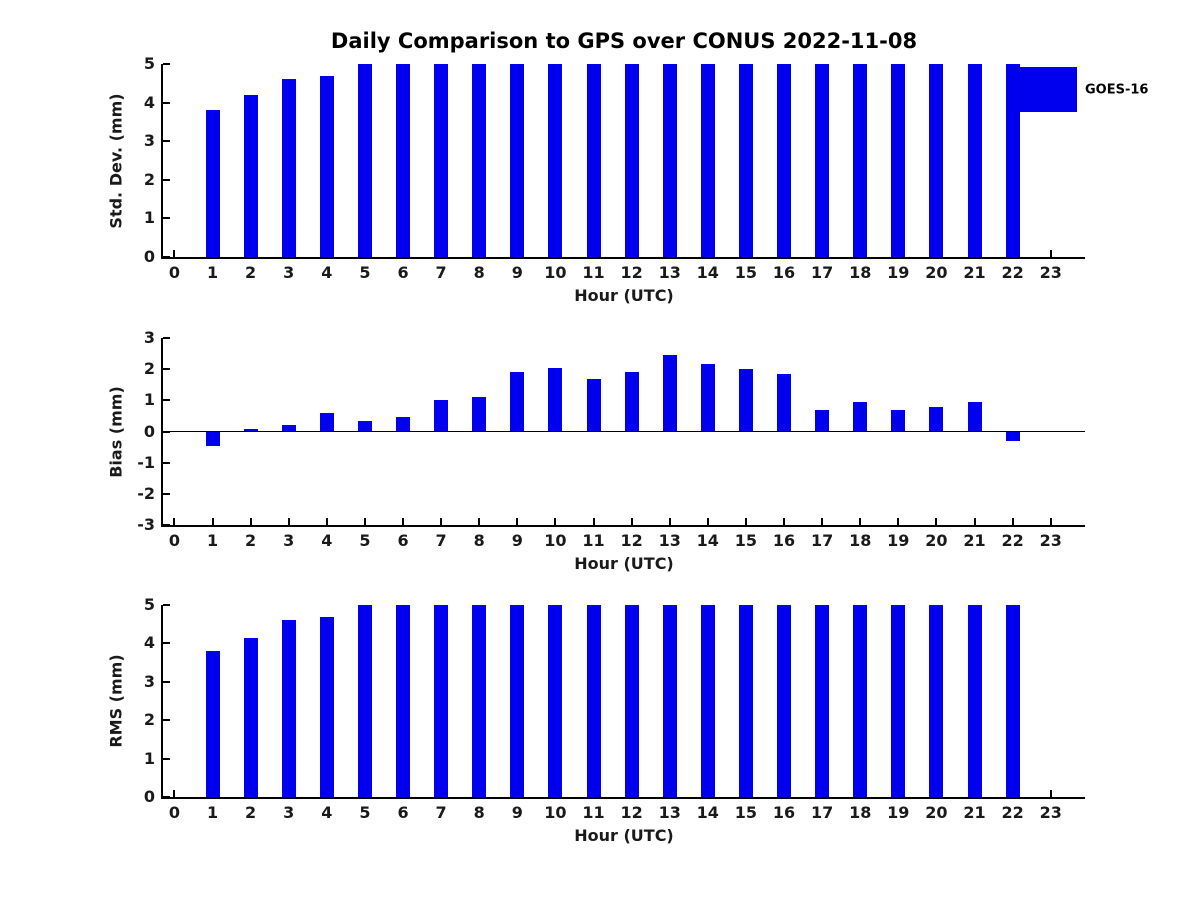  I want to click on x-tick-label: 6, so click(403, 272).